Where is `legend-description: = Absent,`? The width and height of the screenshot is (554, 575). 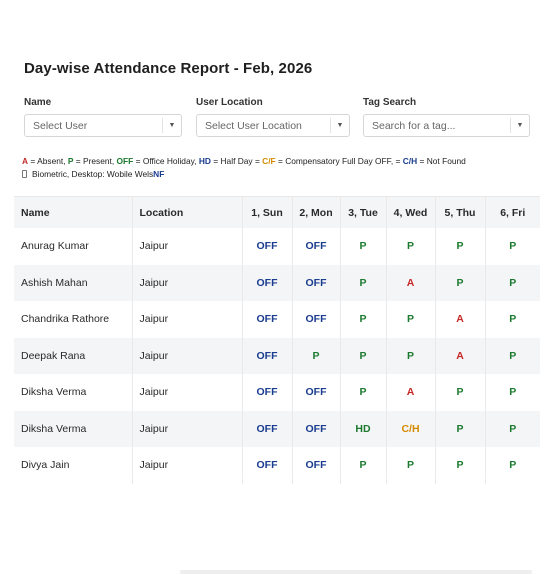 legend-description: = Absent, is located at coordinates (48, 161).